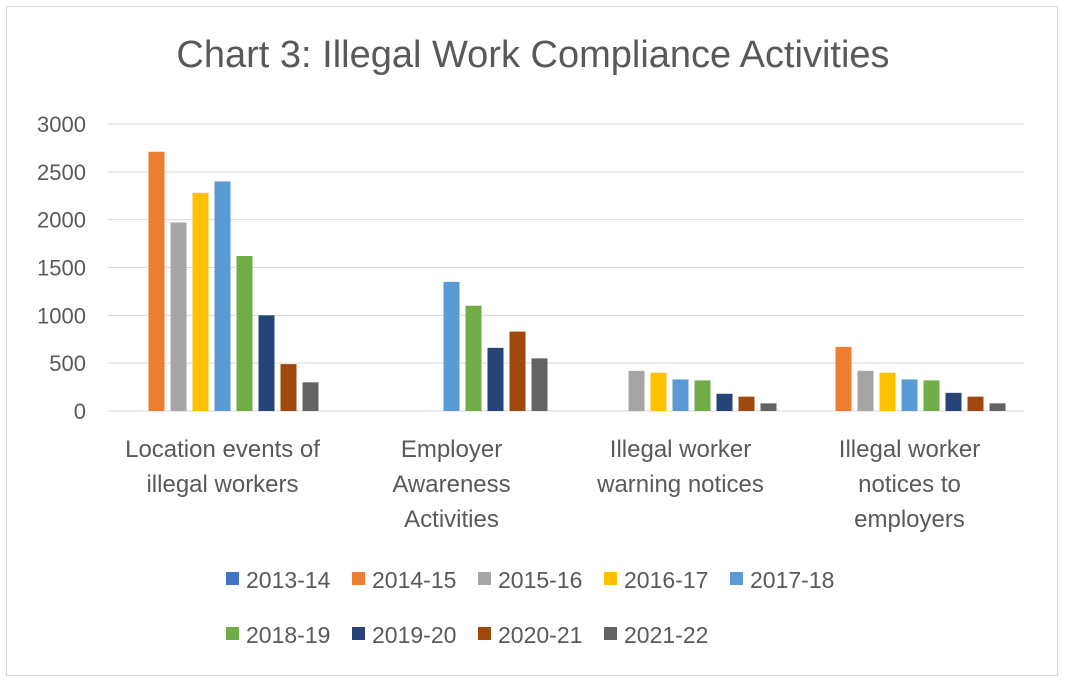  What do you see at coordinates (414, 580) in the screenshot?
I see `legend-label: 2014-15` at bounding box center [414, 580].